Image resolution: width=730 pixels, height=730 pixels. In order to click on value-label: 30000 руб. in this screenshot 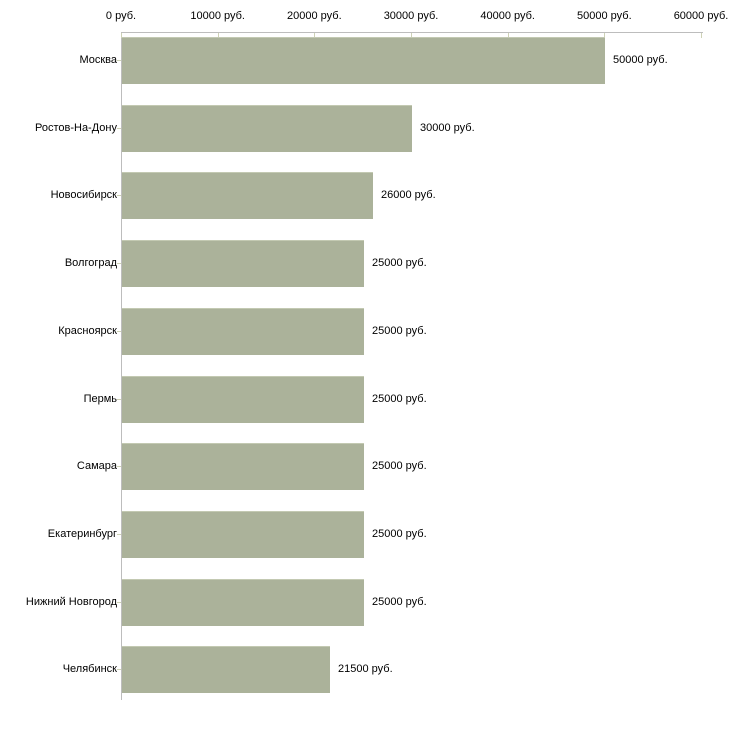, I will do `click(447, 128)`.